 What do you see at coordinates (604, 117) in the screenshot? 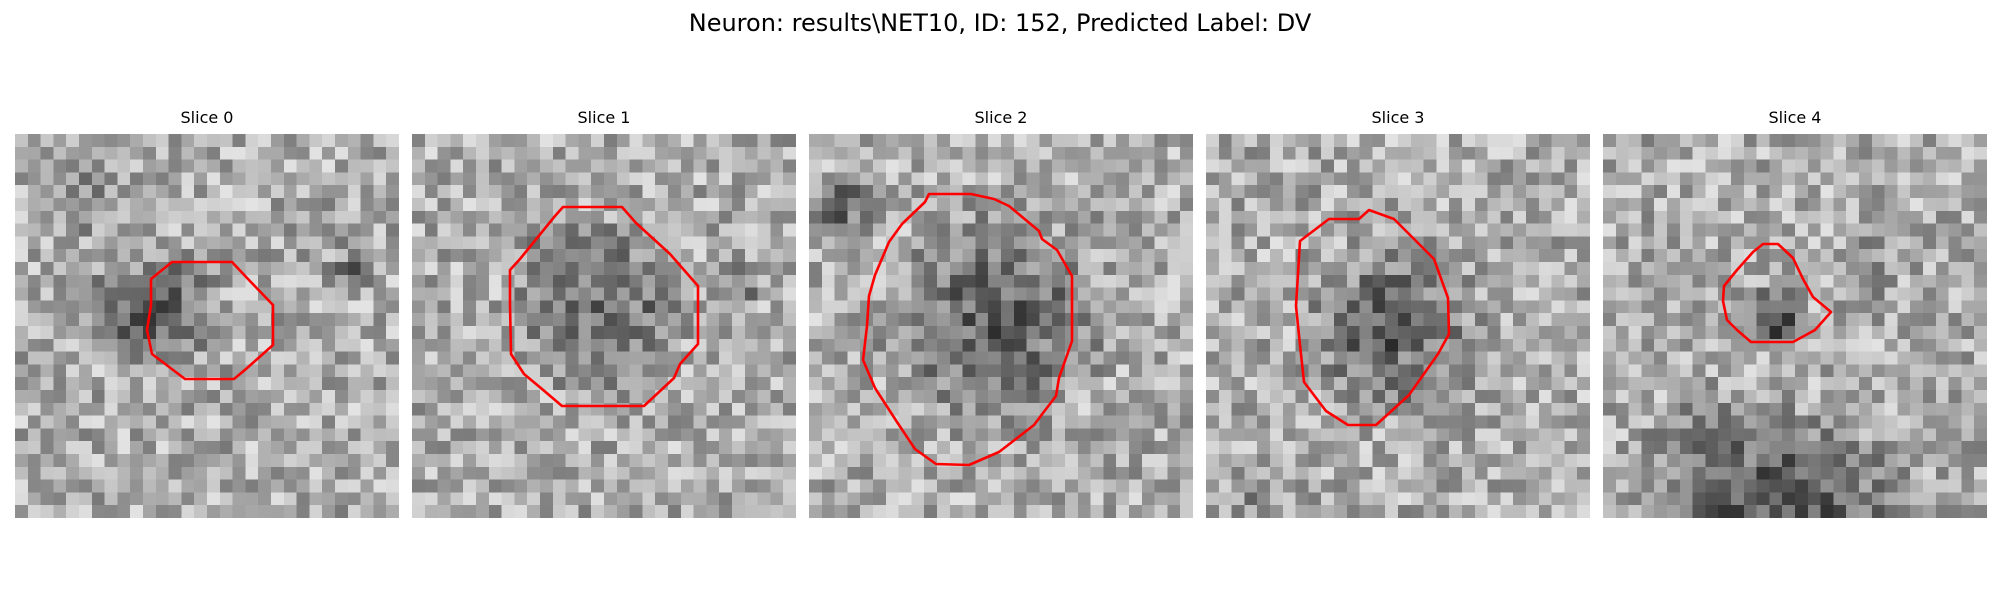
I see `slice-title: Slice 1` at bounding box center [604, 117].